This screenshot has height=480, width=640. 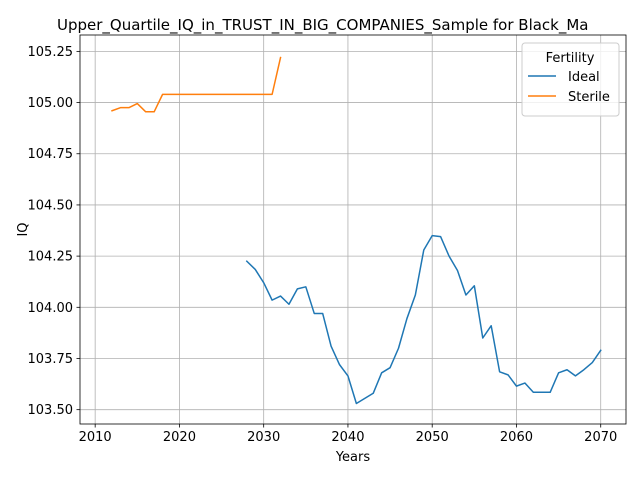 I want to click on y-tick-label: 103.50, so click(x=51, y=410).